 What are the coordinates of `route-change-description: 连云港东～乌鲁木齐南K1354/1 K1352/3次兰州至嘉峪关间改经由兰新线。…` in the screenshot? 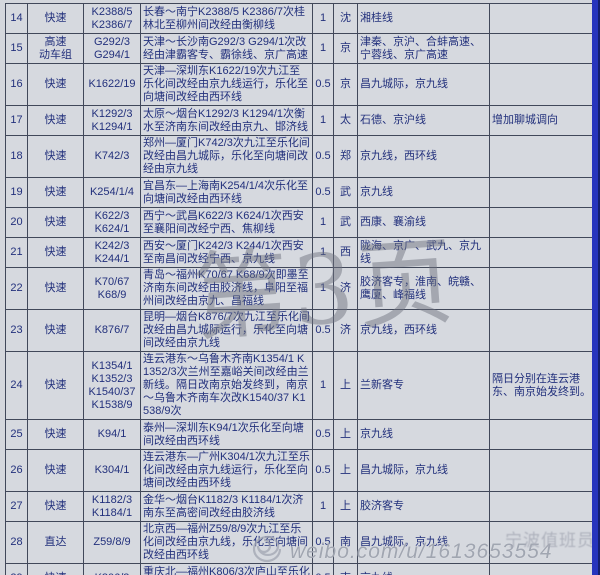 It's located at (226, 385).